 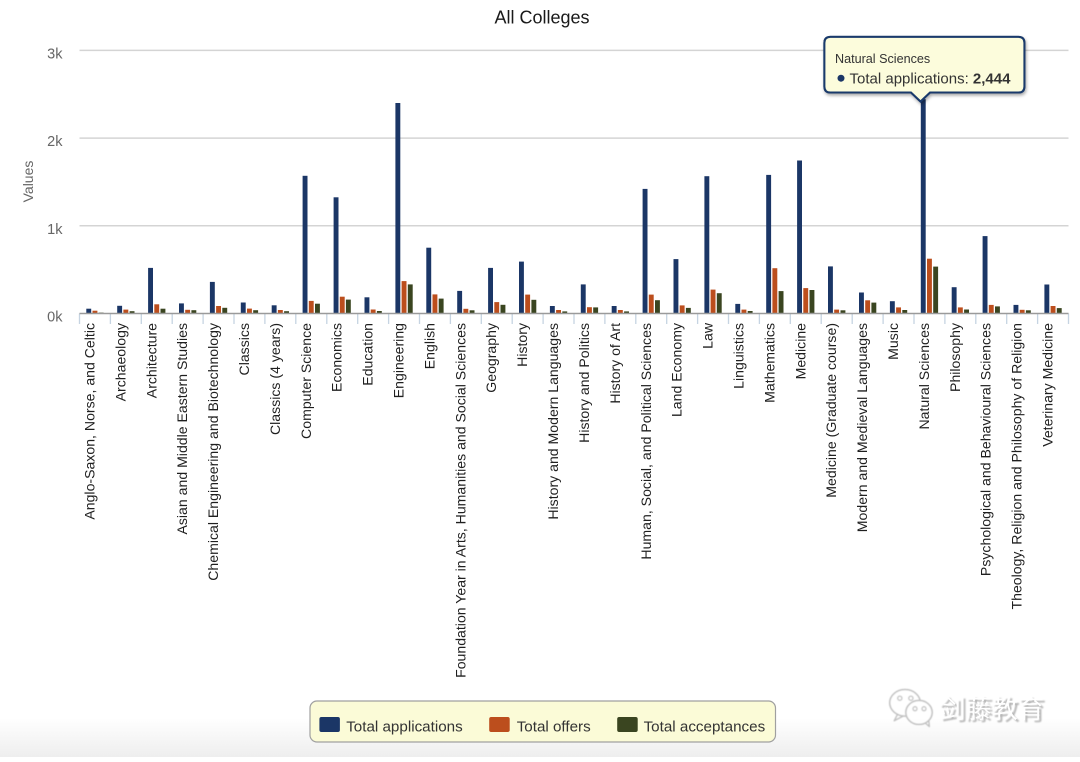 What do you see at coordinates (931, 79) in the screenshot?
I see `svg-text: Total applications: 2,444` at bounding box center [931, 79].